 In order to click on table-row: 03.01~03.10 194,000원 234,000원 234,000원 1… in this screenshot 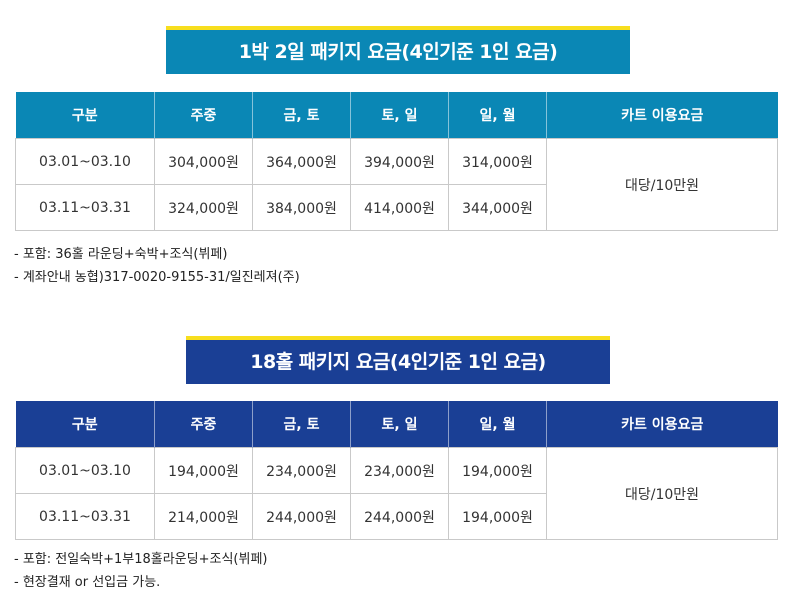, I will do `click(396, 493)`.